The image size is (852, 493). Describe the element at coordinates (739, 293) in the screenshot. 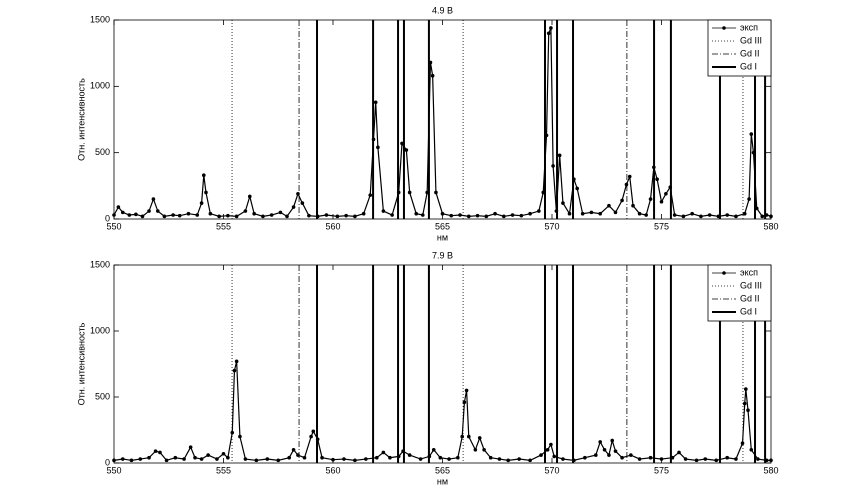

I see `legend` at that location.